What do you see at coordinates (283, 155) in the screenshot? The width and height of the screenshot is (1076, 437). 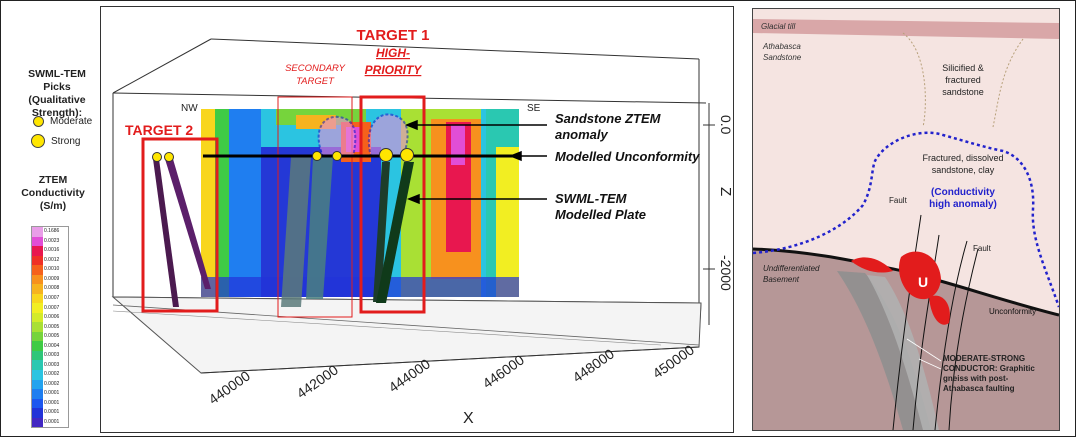 I see `swml-tem-picks` at bounding box center [283, 155].